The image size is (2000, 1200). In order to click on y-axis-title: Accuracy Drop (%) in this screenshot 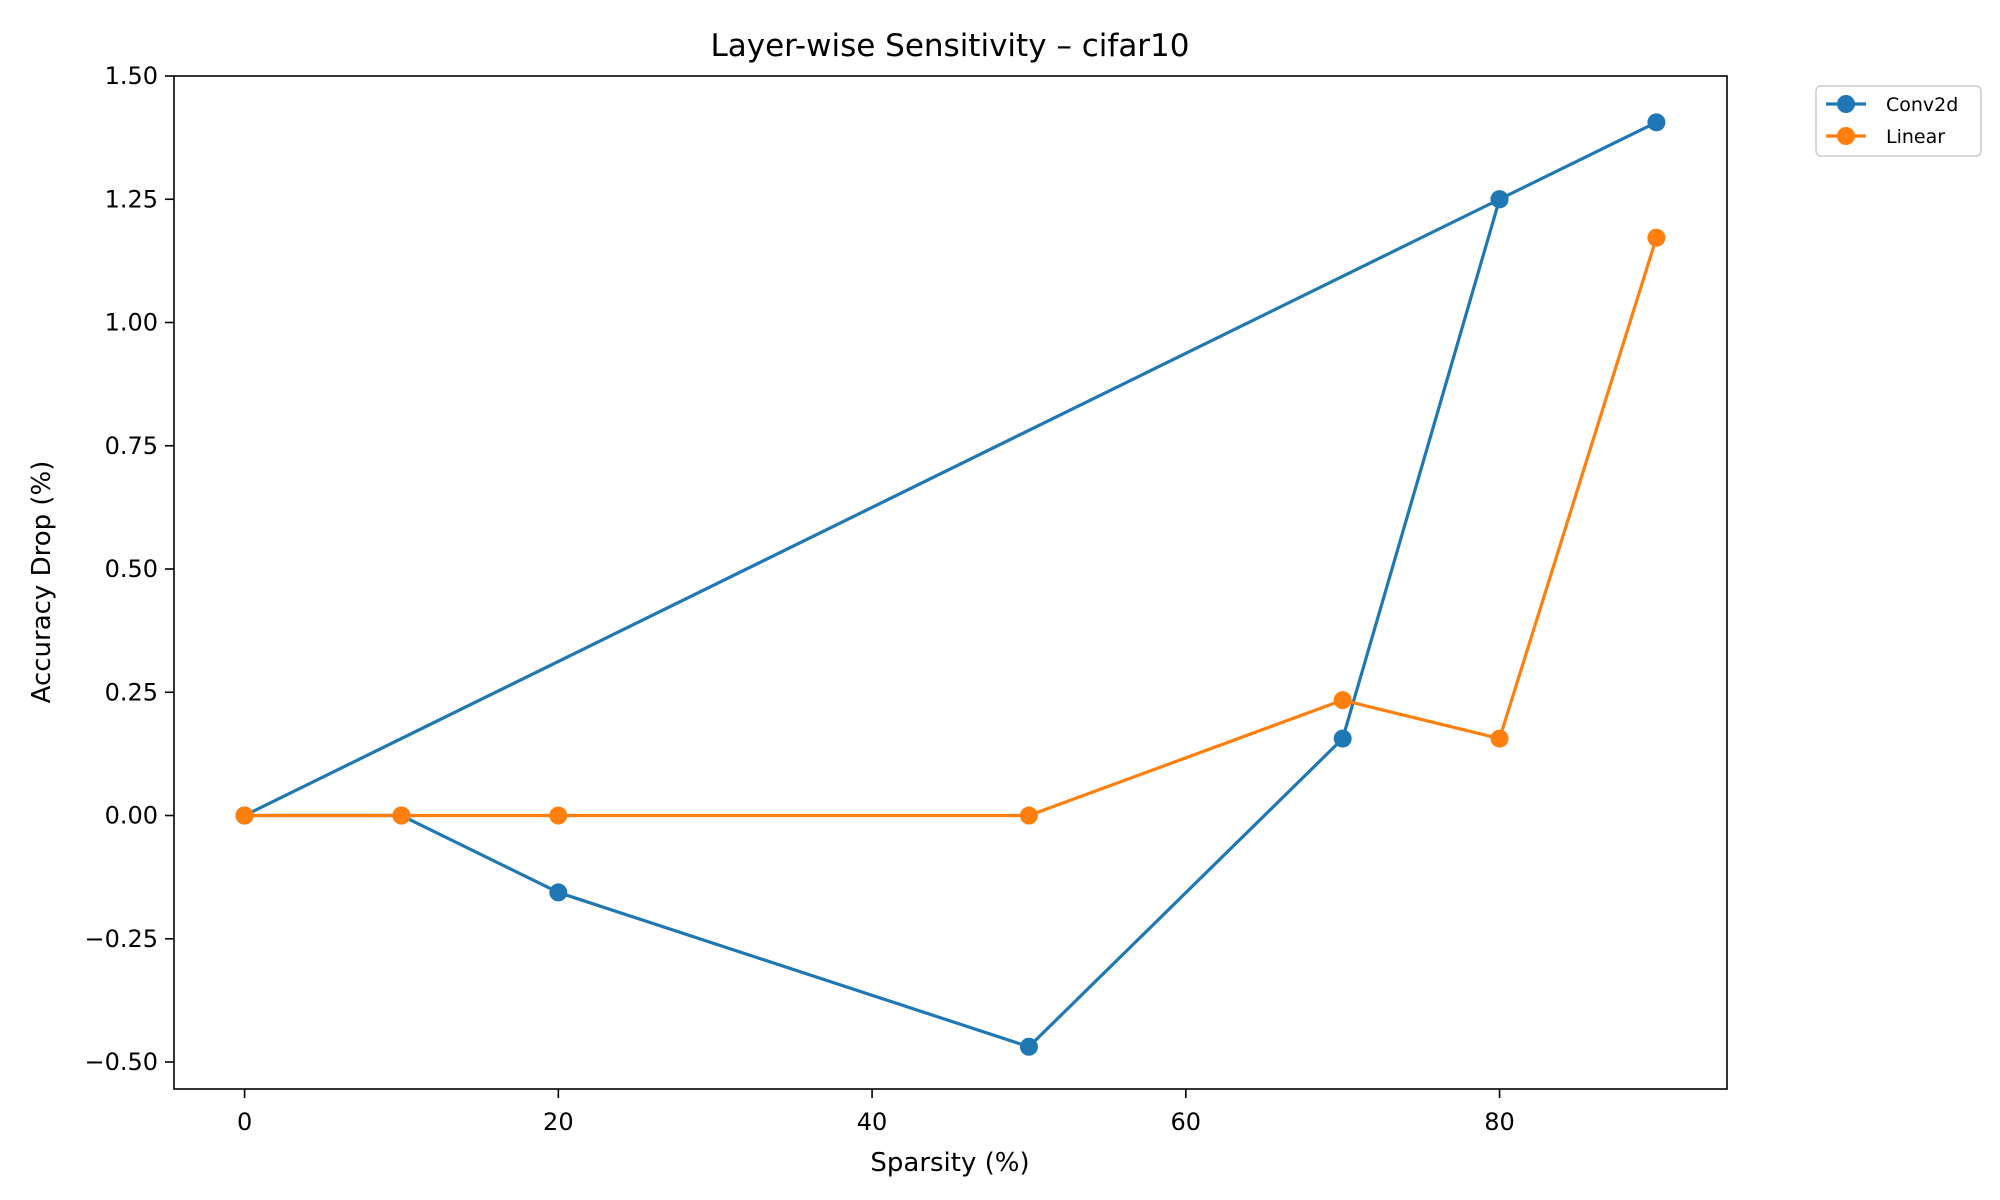, I will do `click(42, 582)`.